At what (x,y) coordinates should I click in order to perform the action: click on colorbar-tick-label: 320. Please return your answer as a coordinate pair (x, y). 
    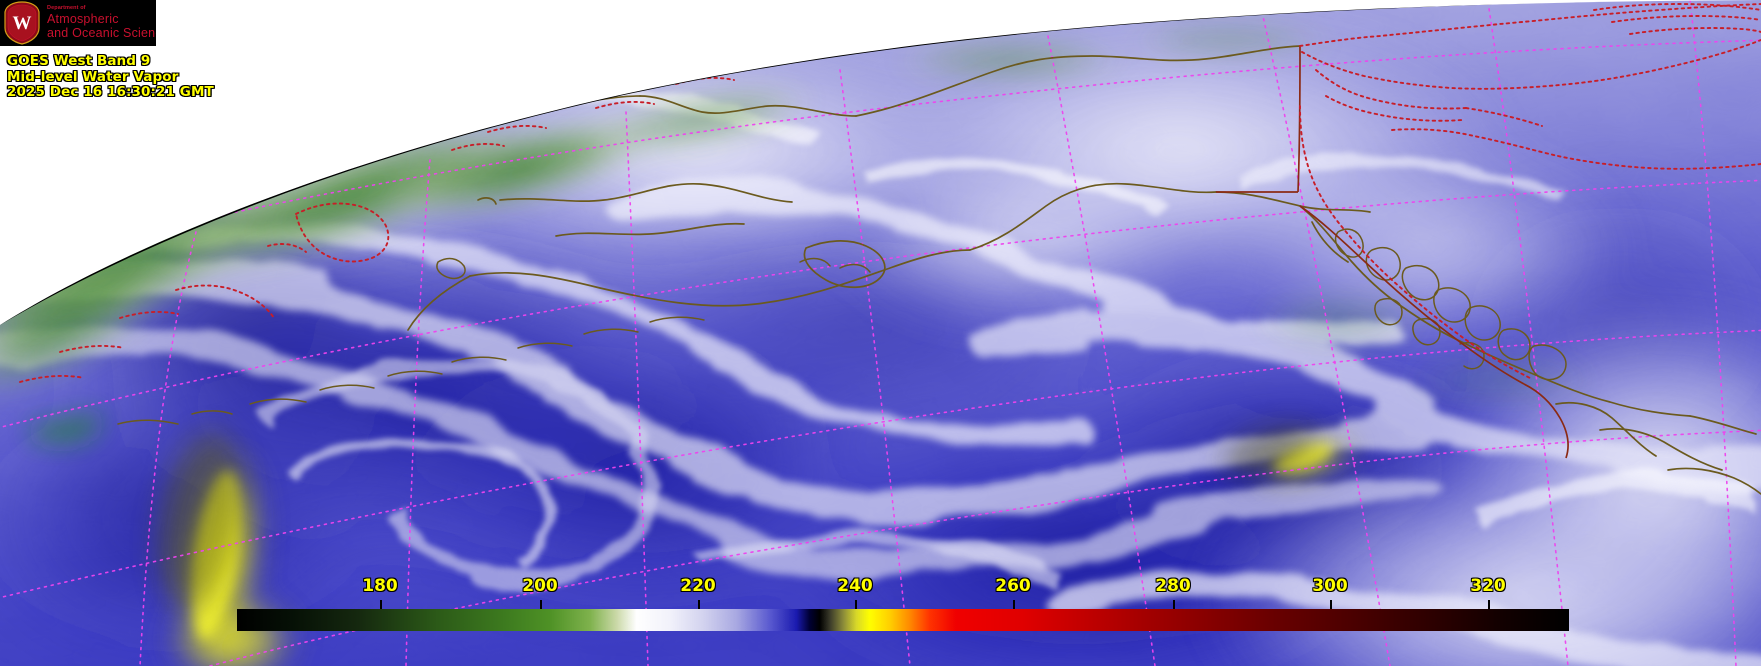
    Looking at the image, I should click on (1488, 586).